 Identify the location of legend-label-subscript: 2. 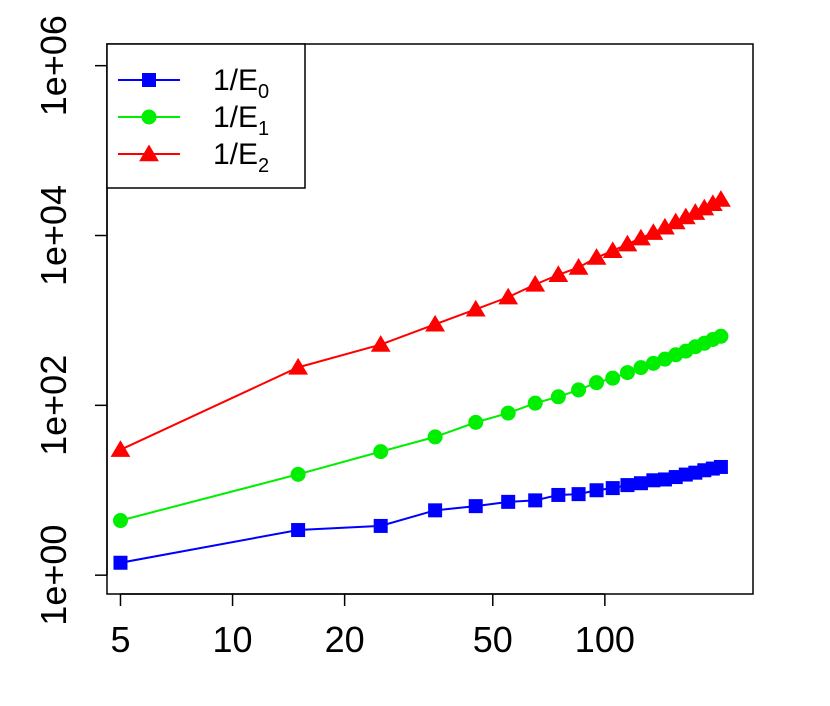
(263, 166).